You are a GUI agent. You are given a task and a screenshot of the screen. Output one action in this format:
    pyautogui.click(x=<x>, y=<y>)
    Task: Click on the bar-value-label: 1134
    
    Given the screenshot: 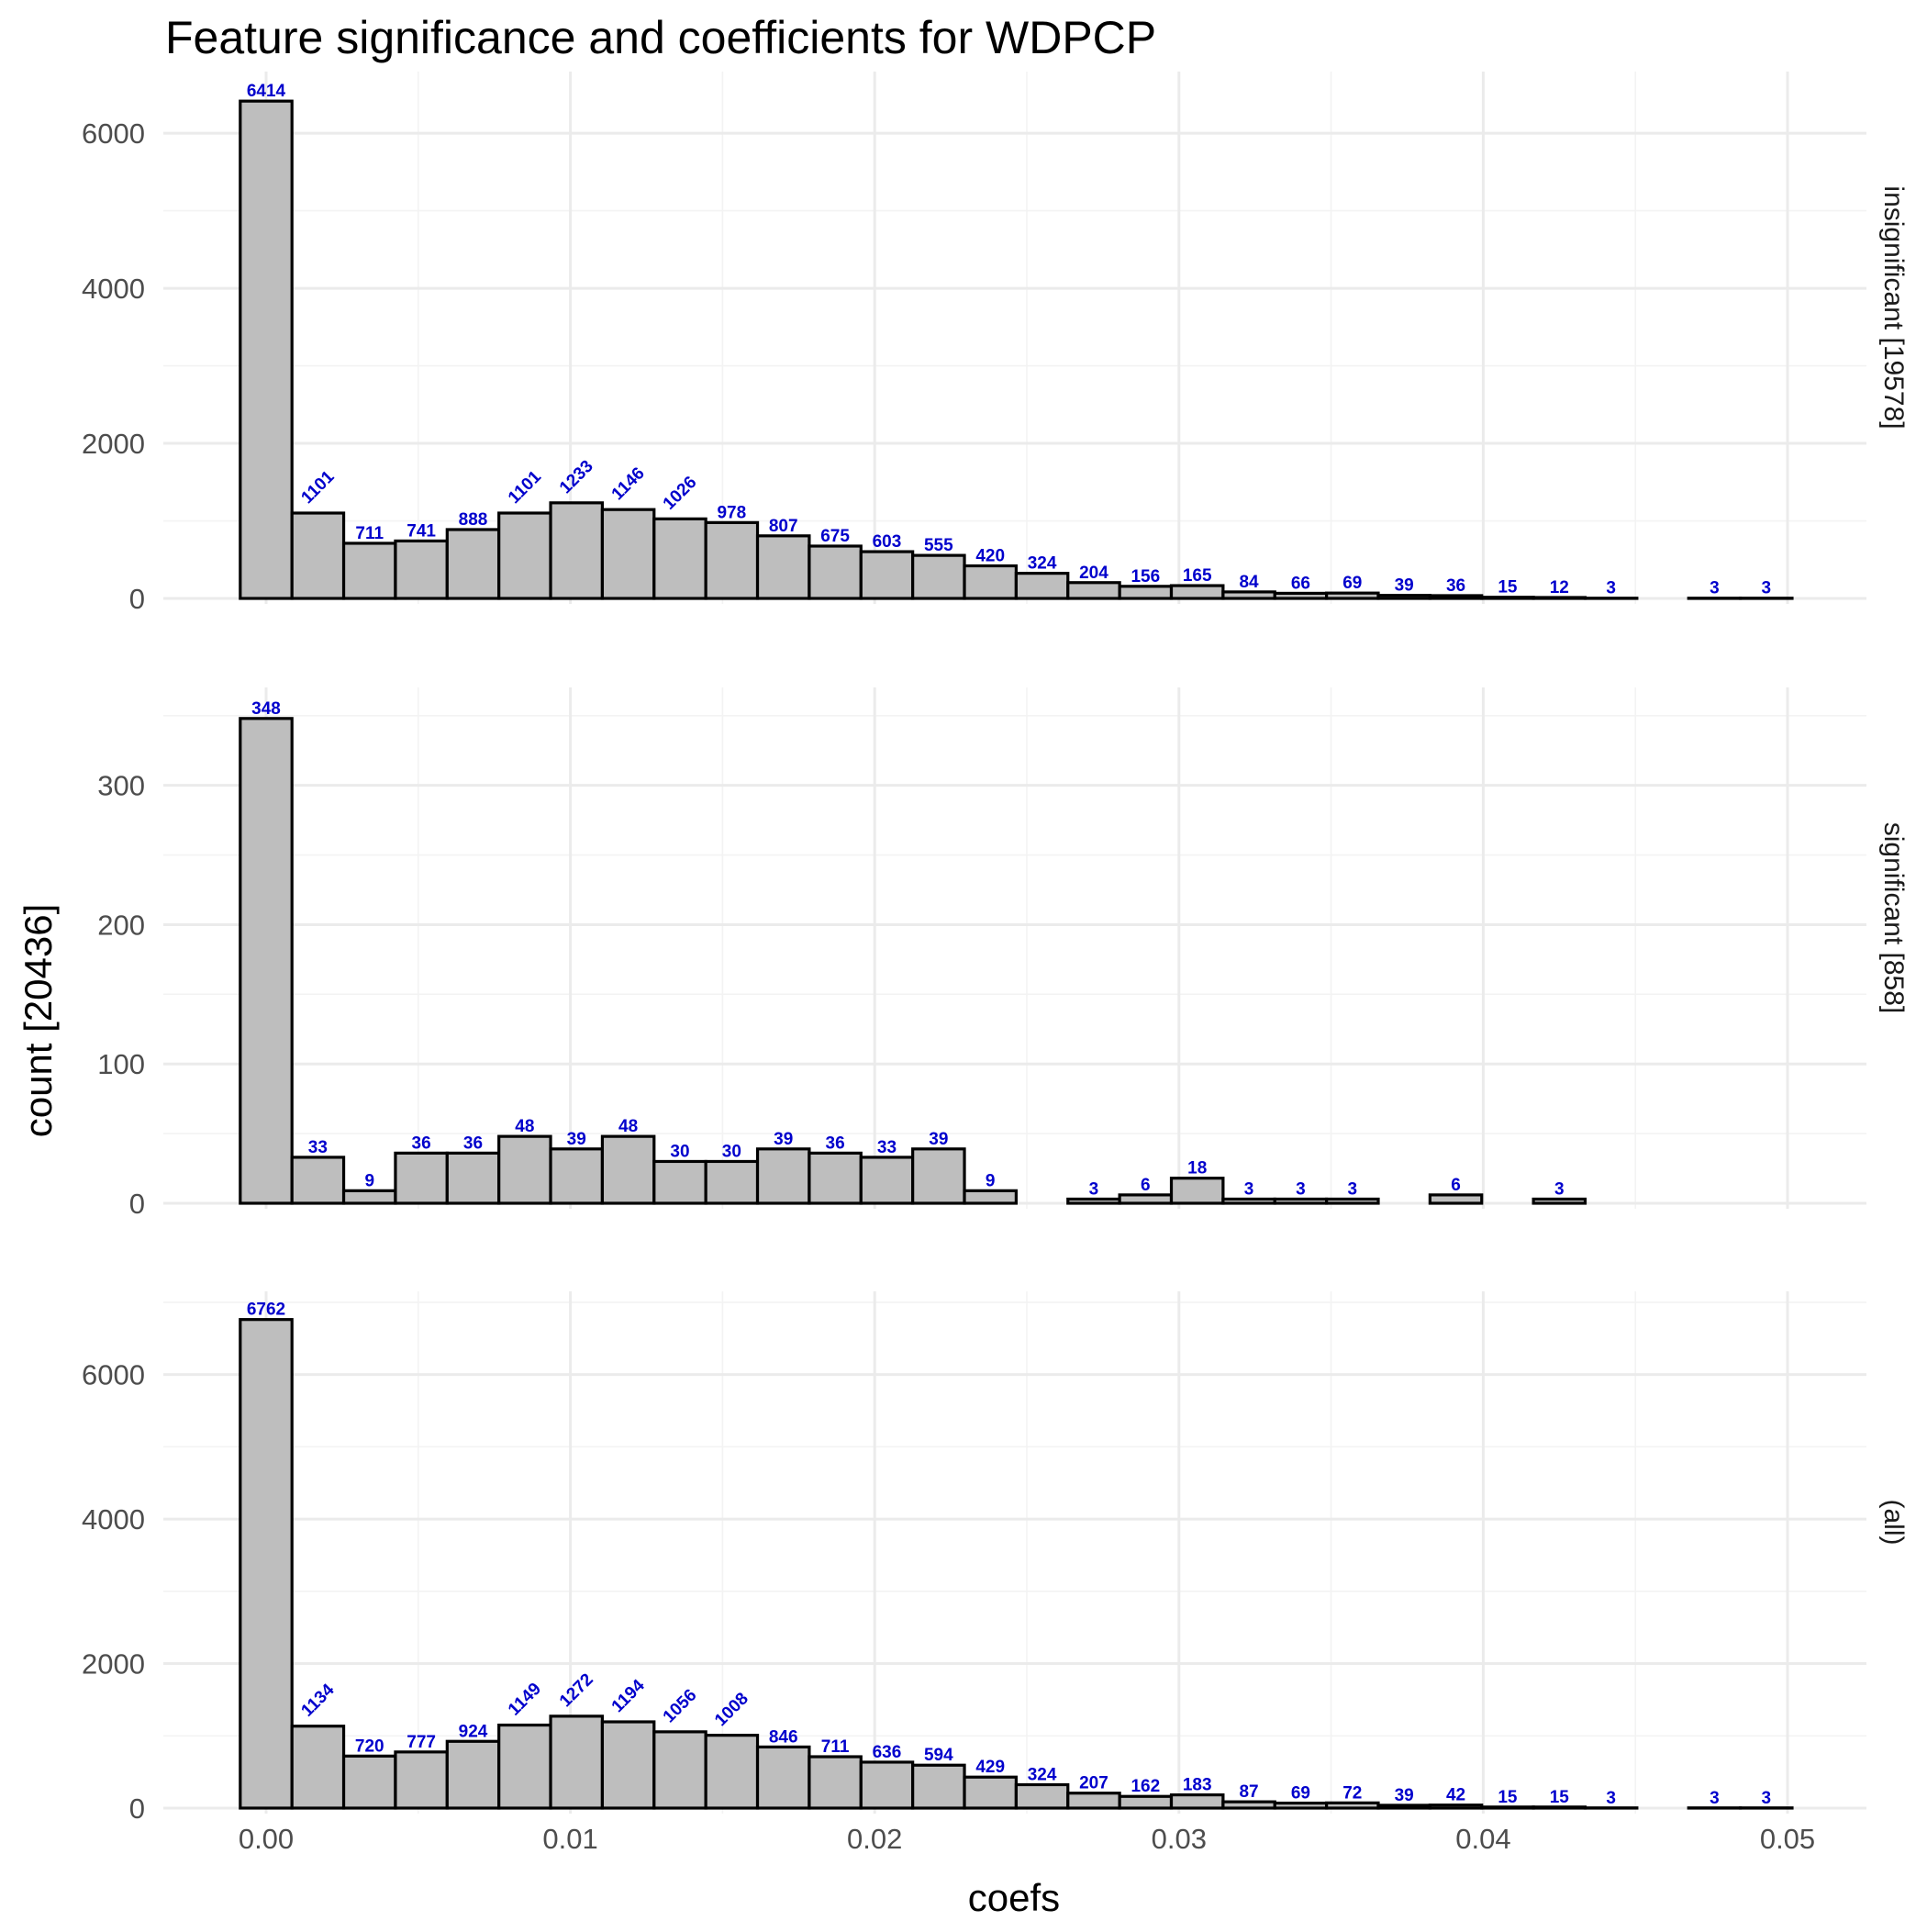 What is the action you would take?
    pyautogui.click(x=317, y=1701)
    